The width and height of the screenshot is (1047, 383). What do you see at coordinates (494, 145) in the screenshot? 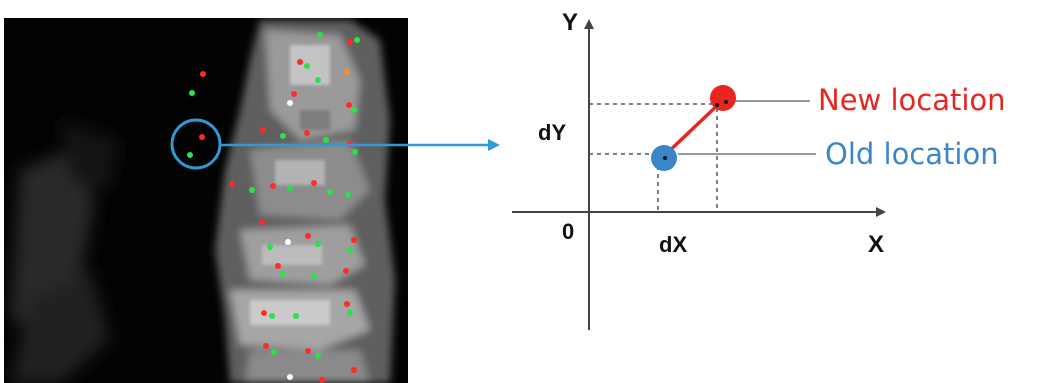
I see `arrowhead-icon` at bounding box center [494, 145].